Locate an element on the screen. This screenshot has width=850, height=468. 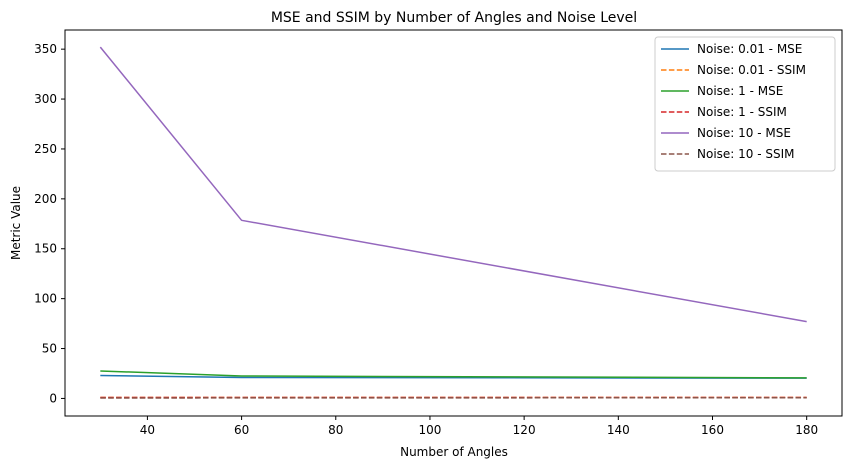
x-axis-label: Number of Angles is located at coordinates (454, 452).